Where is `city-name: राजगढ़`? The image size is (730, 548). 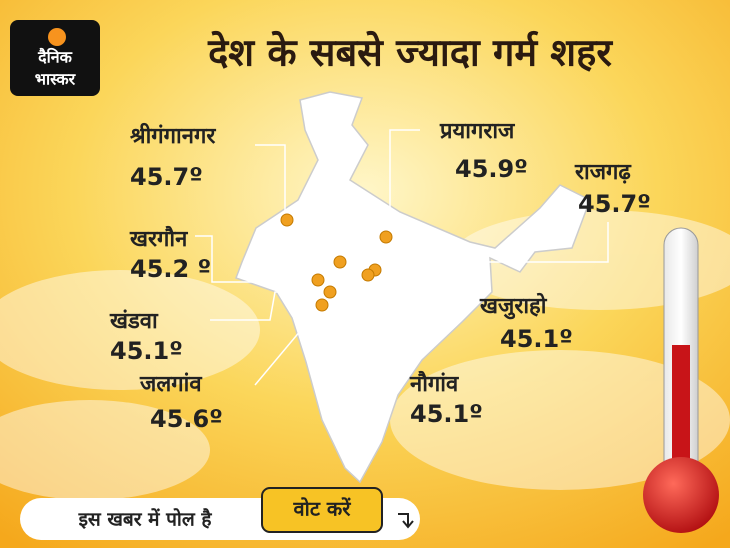
city-name: राजगढ़ is located at coordinates (603, 172).